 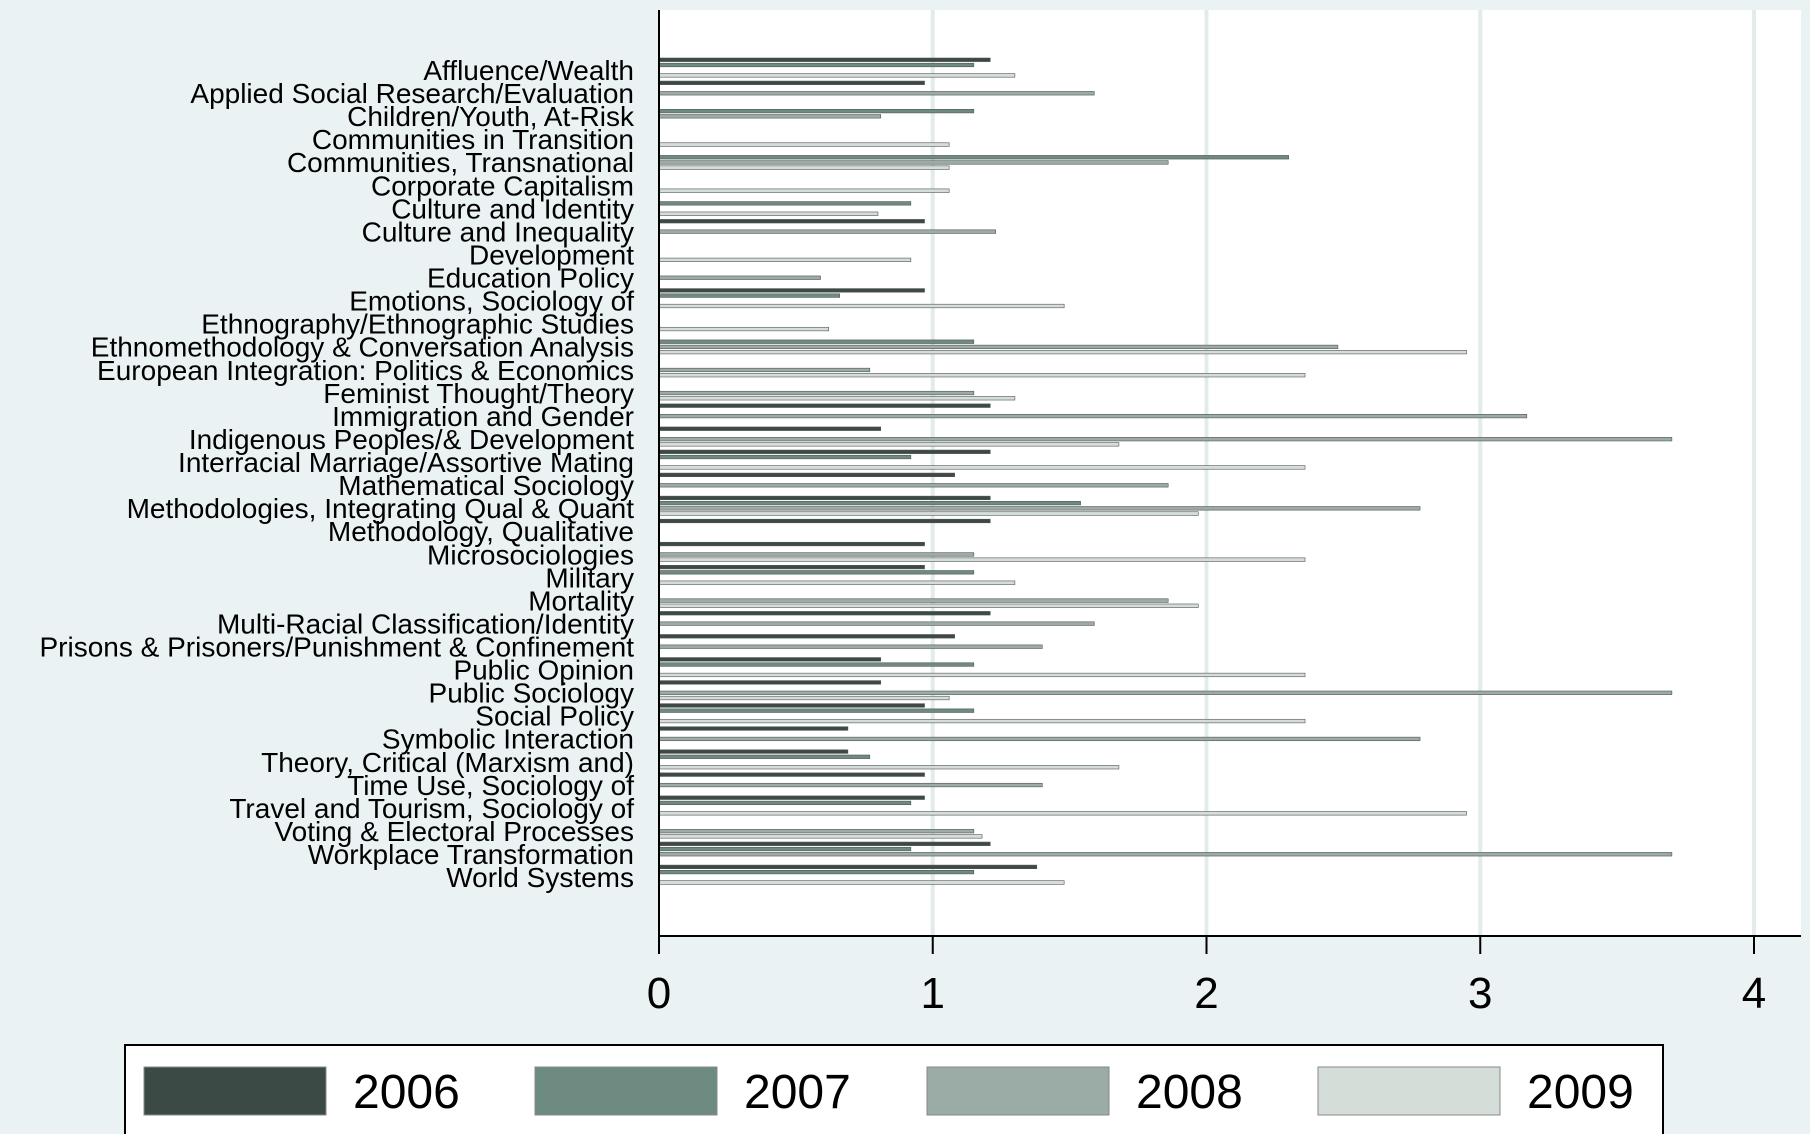 I want to click on x-axis-ticks: 0 1 2 3 4, so click(x=1206, y=977).